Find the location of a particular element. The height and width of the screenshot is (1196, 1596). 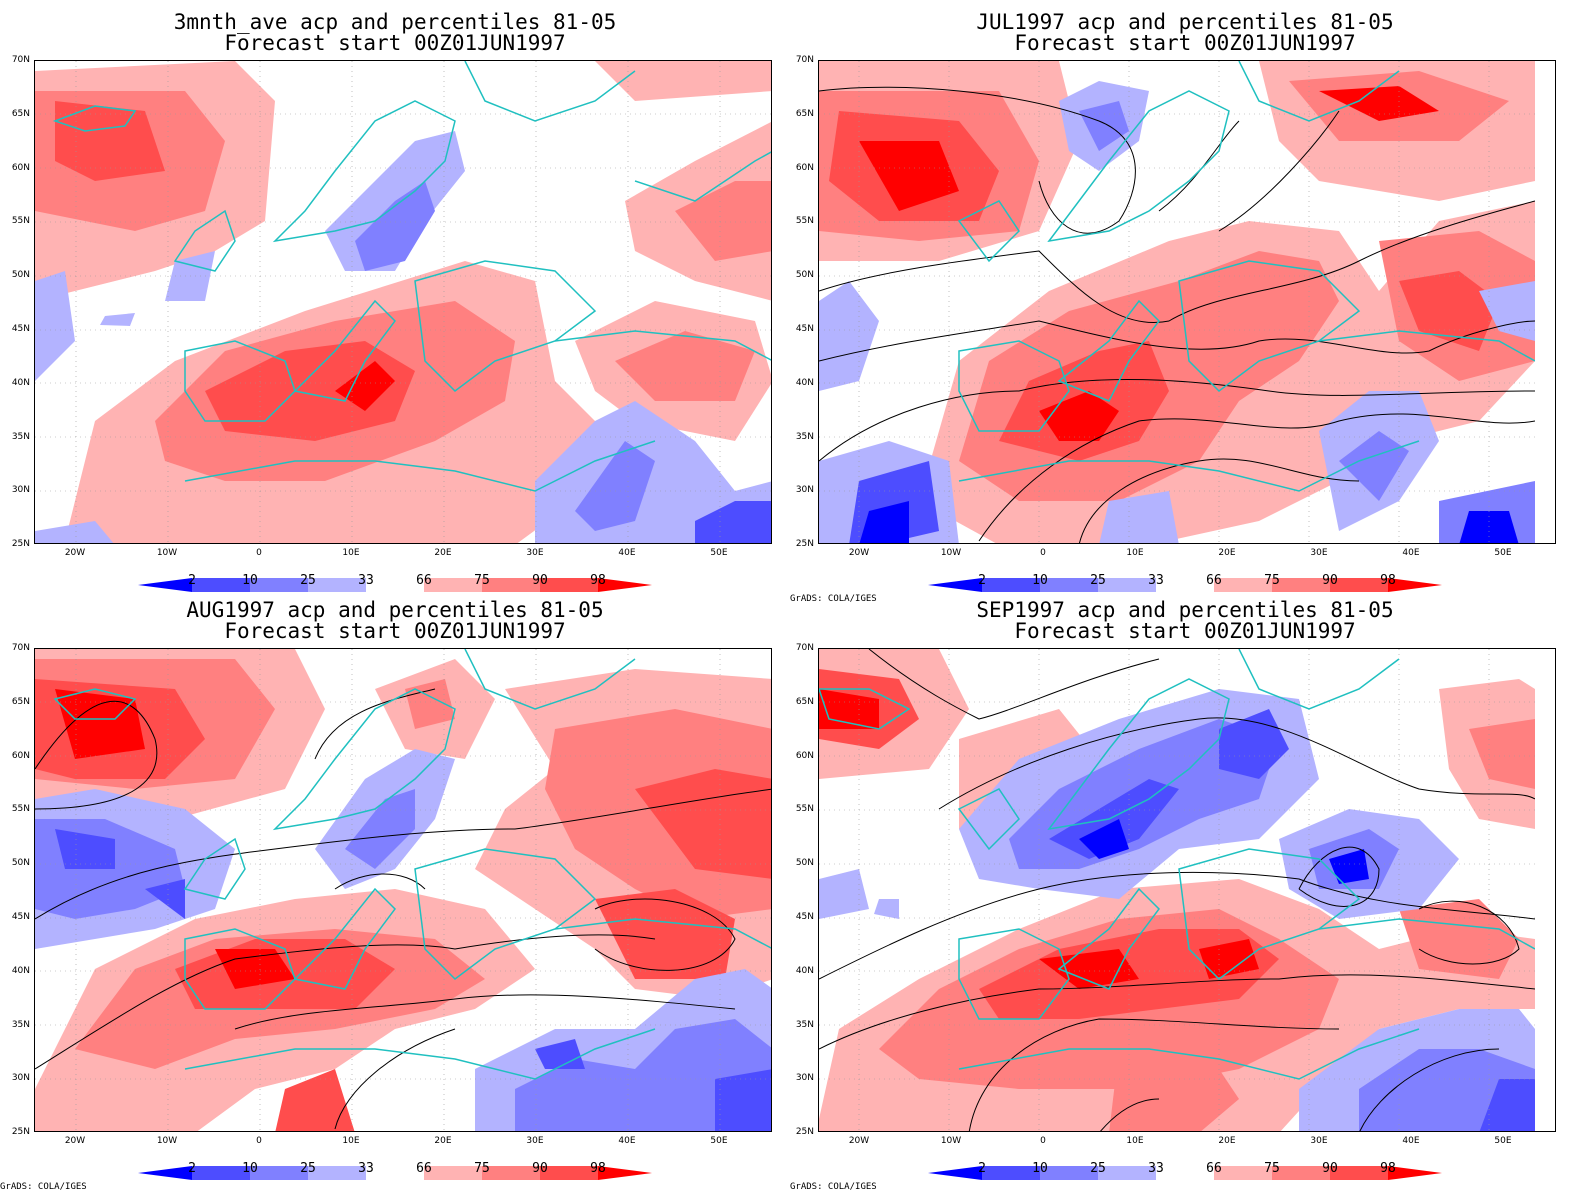

colorbar-label: 90 is located at coordinates (540, 580).